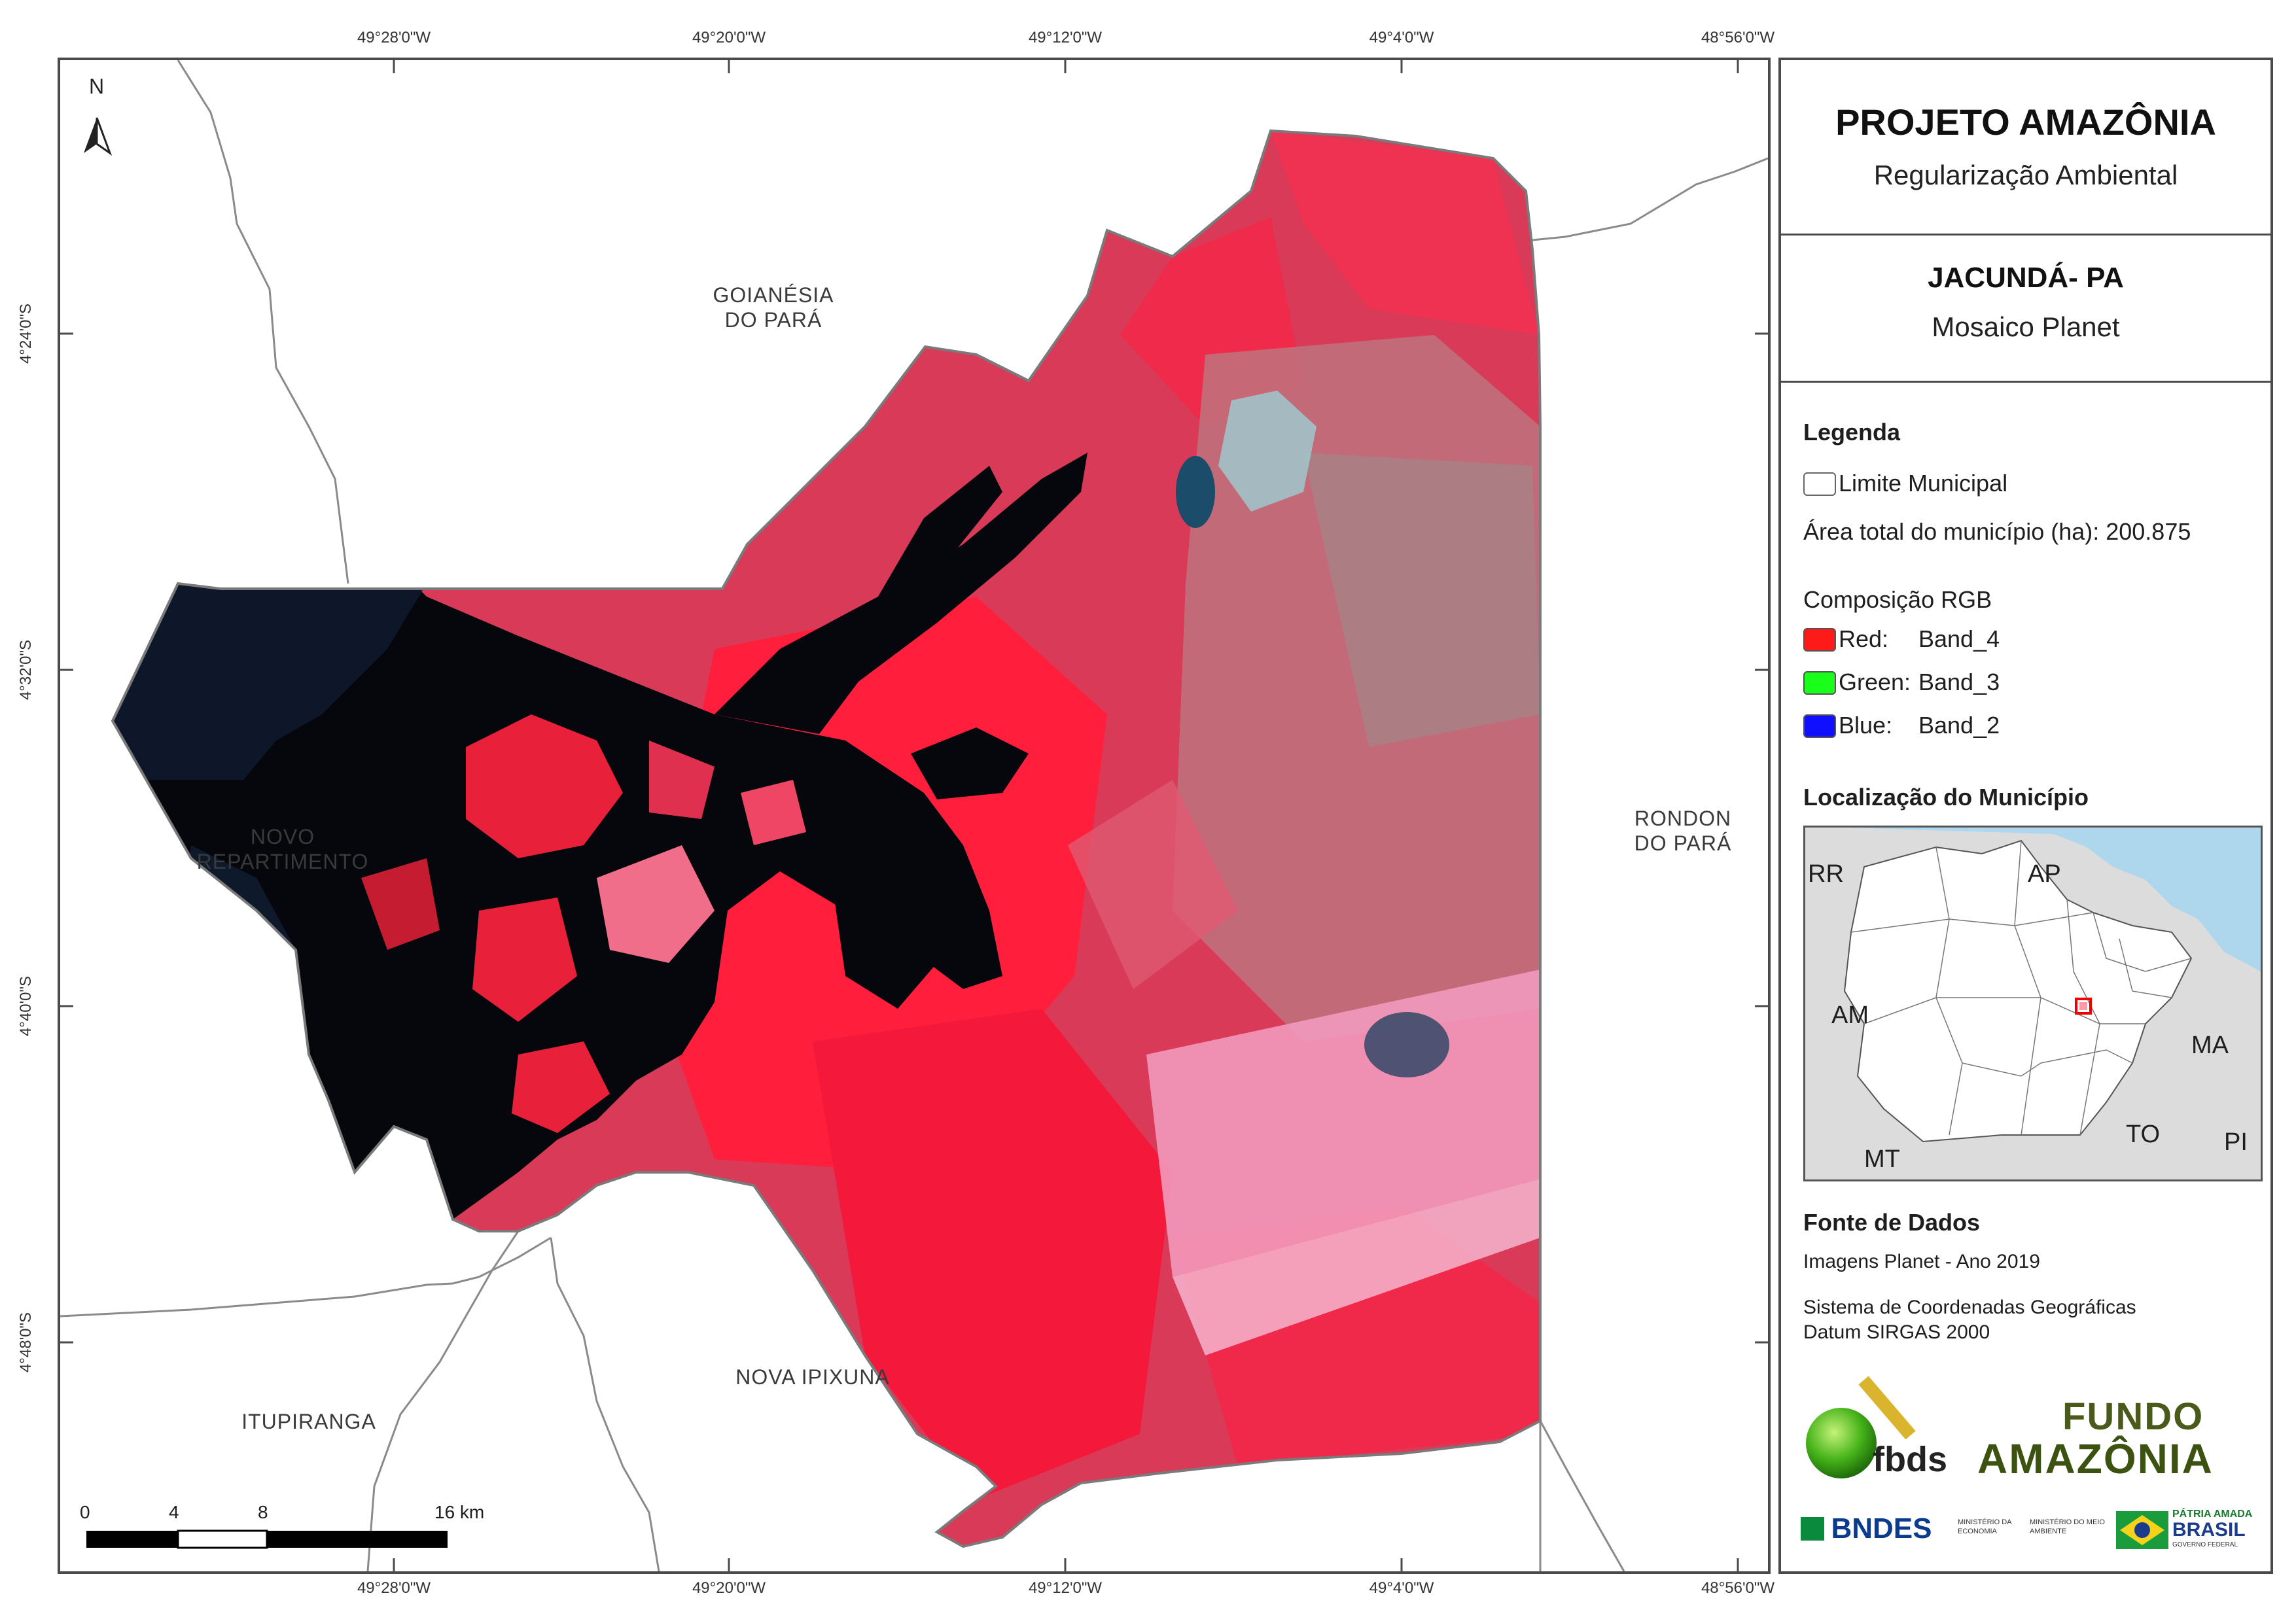 The width and height of the screenshot is (2296, 1623). I want to click on project-title: PROJETO AMAZÔNIA, so click(2026, 122).